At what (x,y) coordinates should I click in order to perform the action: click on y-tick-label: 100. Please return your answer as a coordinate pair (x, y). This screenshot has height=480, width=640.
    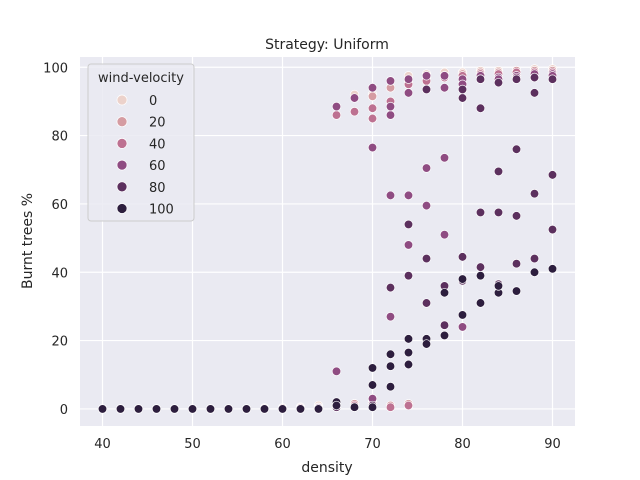
    Looking at the image, I should click on (55, 68).